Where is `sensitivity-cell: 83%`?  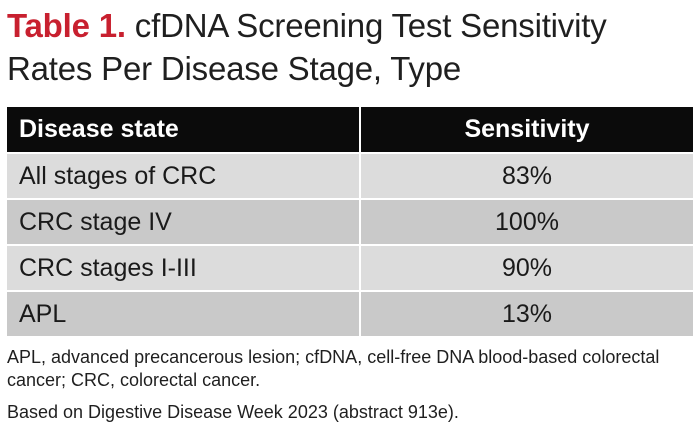
sensitivity-cell: 83% is located at coordinates (526, 176).